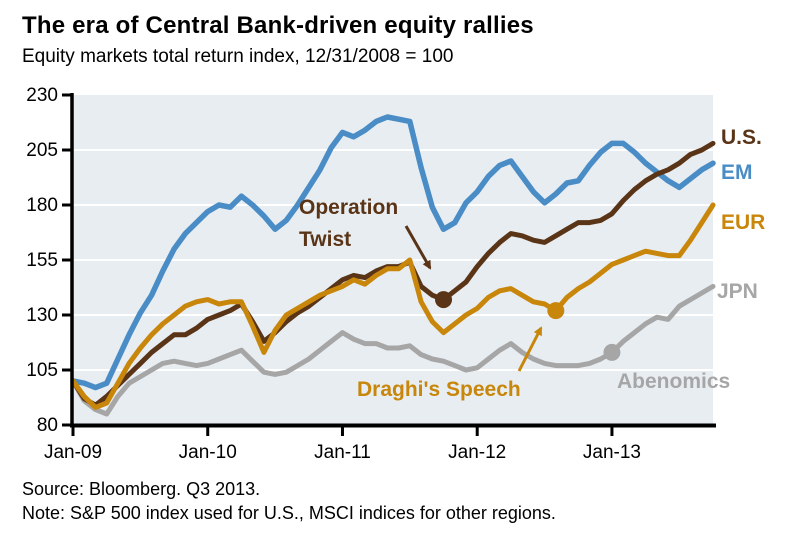 The image size is (800, 540). What do you see at coordinates (42, 150) in the screenshot?
I see `y-tick-label: 205` at bounding box center [42, 150].